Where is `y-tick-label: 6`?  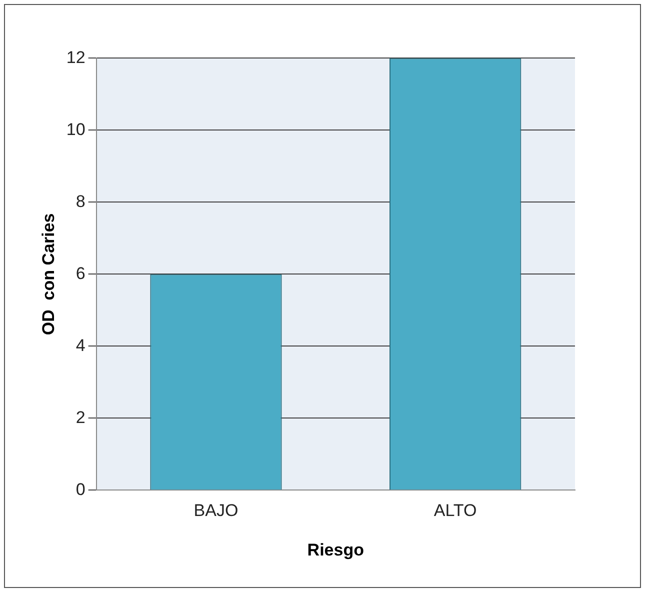
y-tick-label: 6 is located at coordinates (81, 273).